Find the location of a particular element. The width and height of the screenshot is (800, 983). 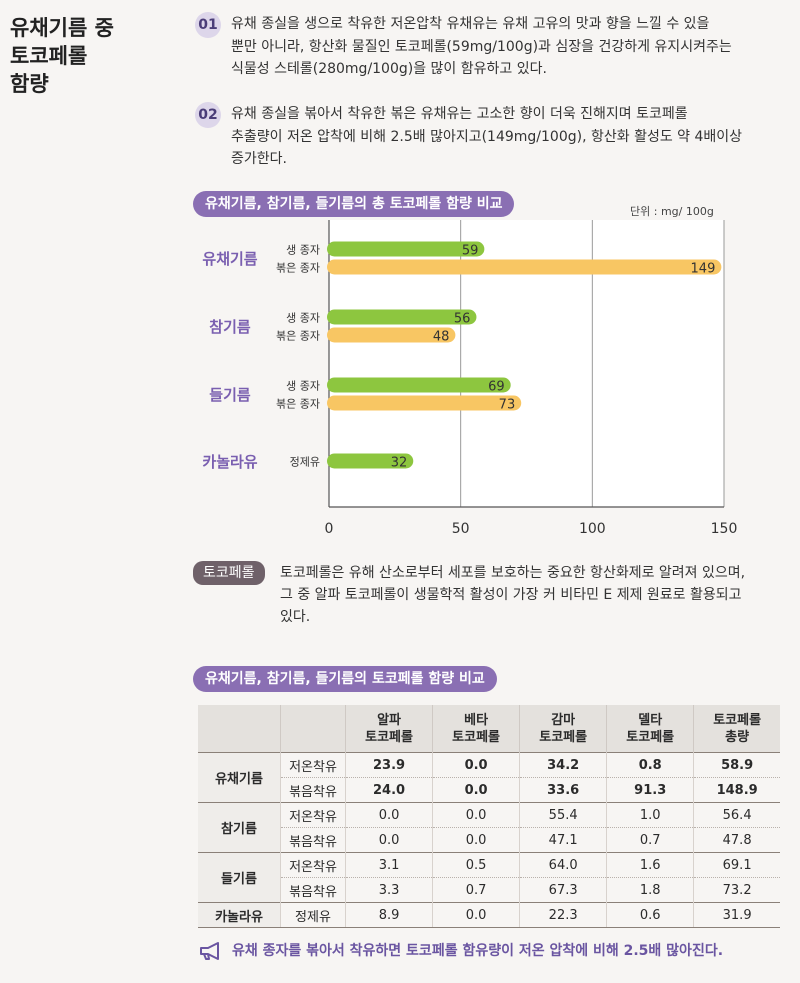

row-method: 정제유 is located at coordinates (313, 915).